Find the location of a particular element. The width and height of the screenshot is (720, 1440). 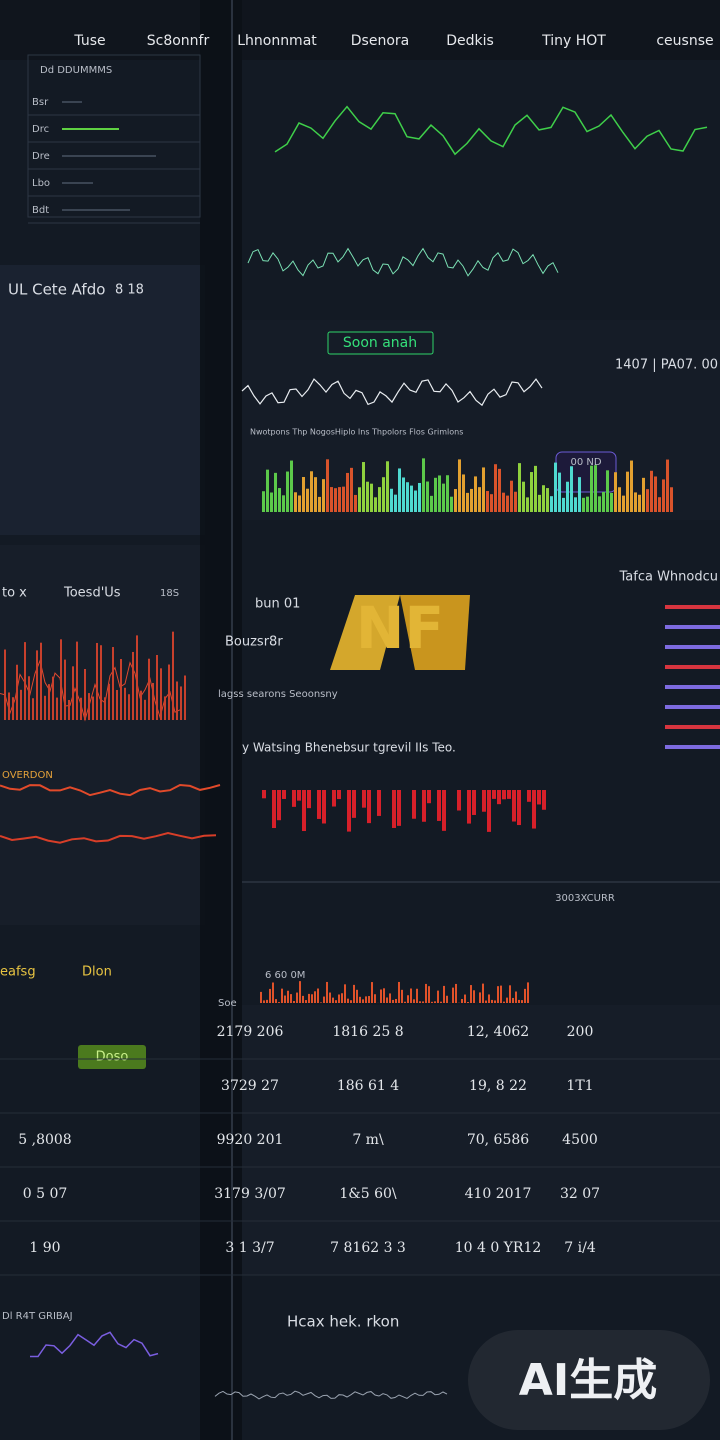

panel-title: to x is located at coordinates (14, 593).